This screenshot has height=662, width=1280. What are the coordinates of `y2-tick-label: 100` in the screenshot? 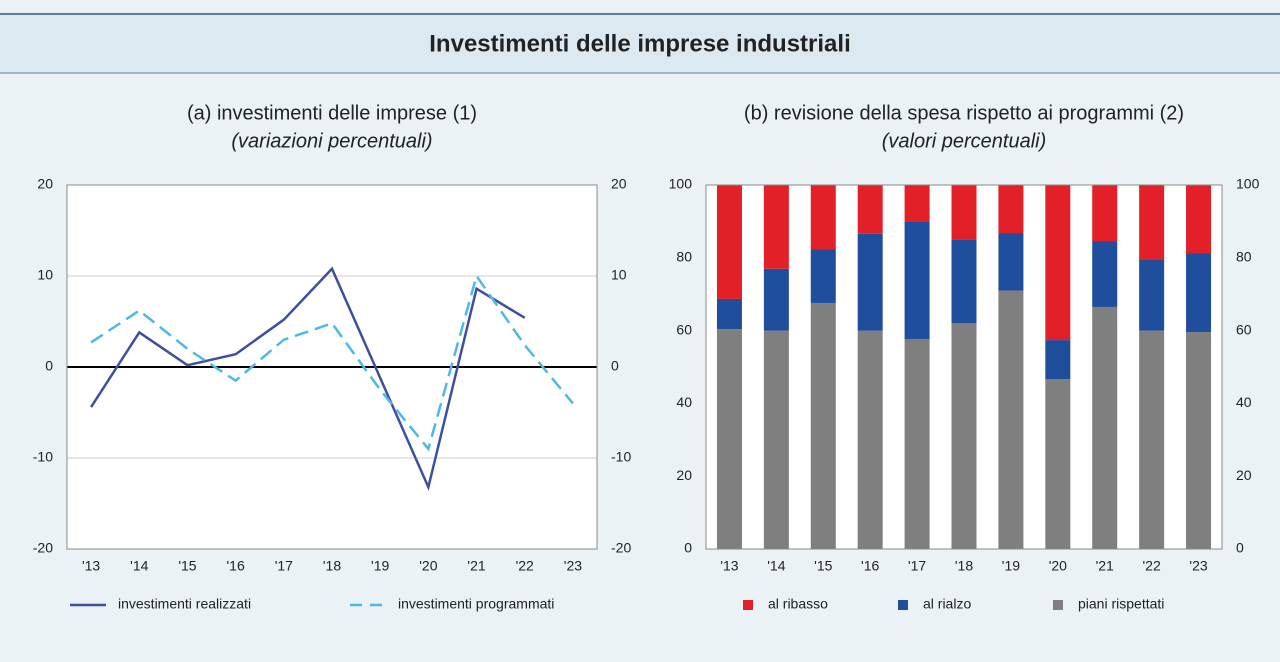 It's located at (1248, 184).